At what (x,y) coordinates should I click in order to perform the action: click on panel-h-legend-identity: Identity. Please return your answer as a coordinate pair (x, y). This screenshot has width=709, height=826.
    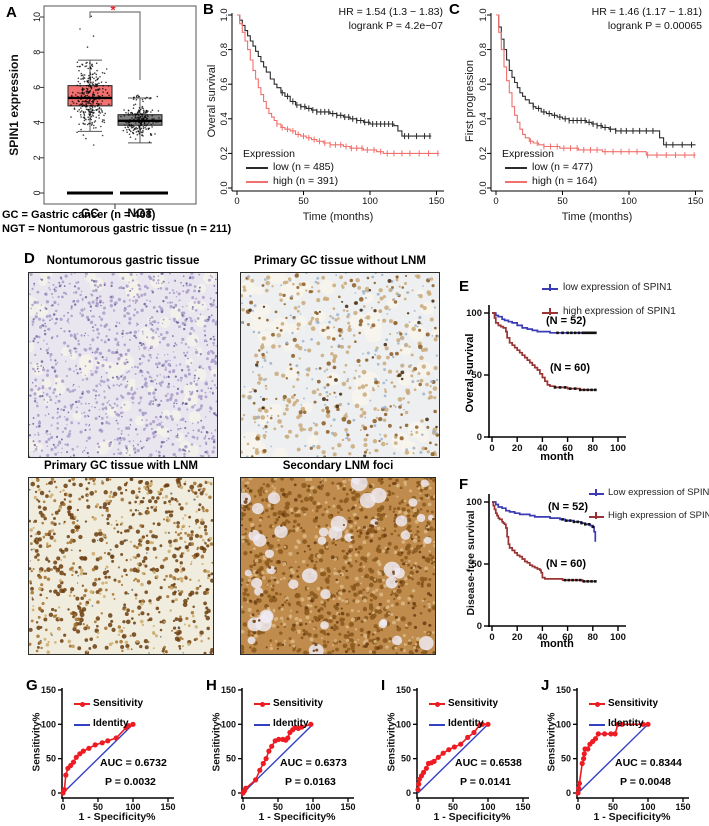
    Looking at the image, I should click on (291, 723).